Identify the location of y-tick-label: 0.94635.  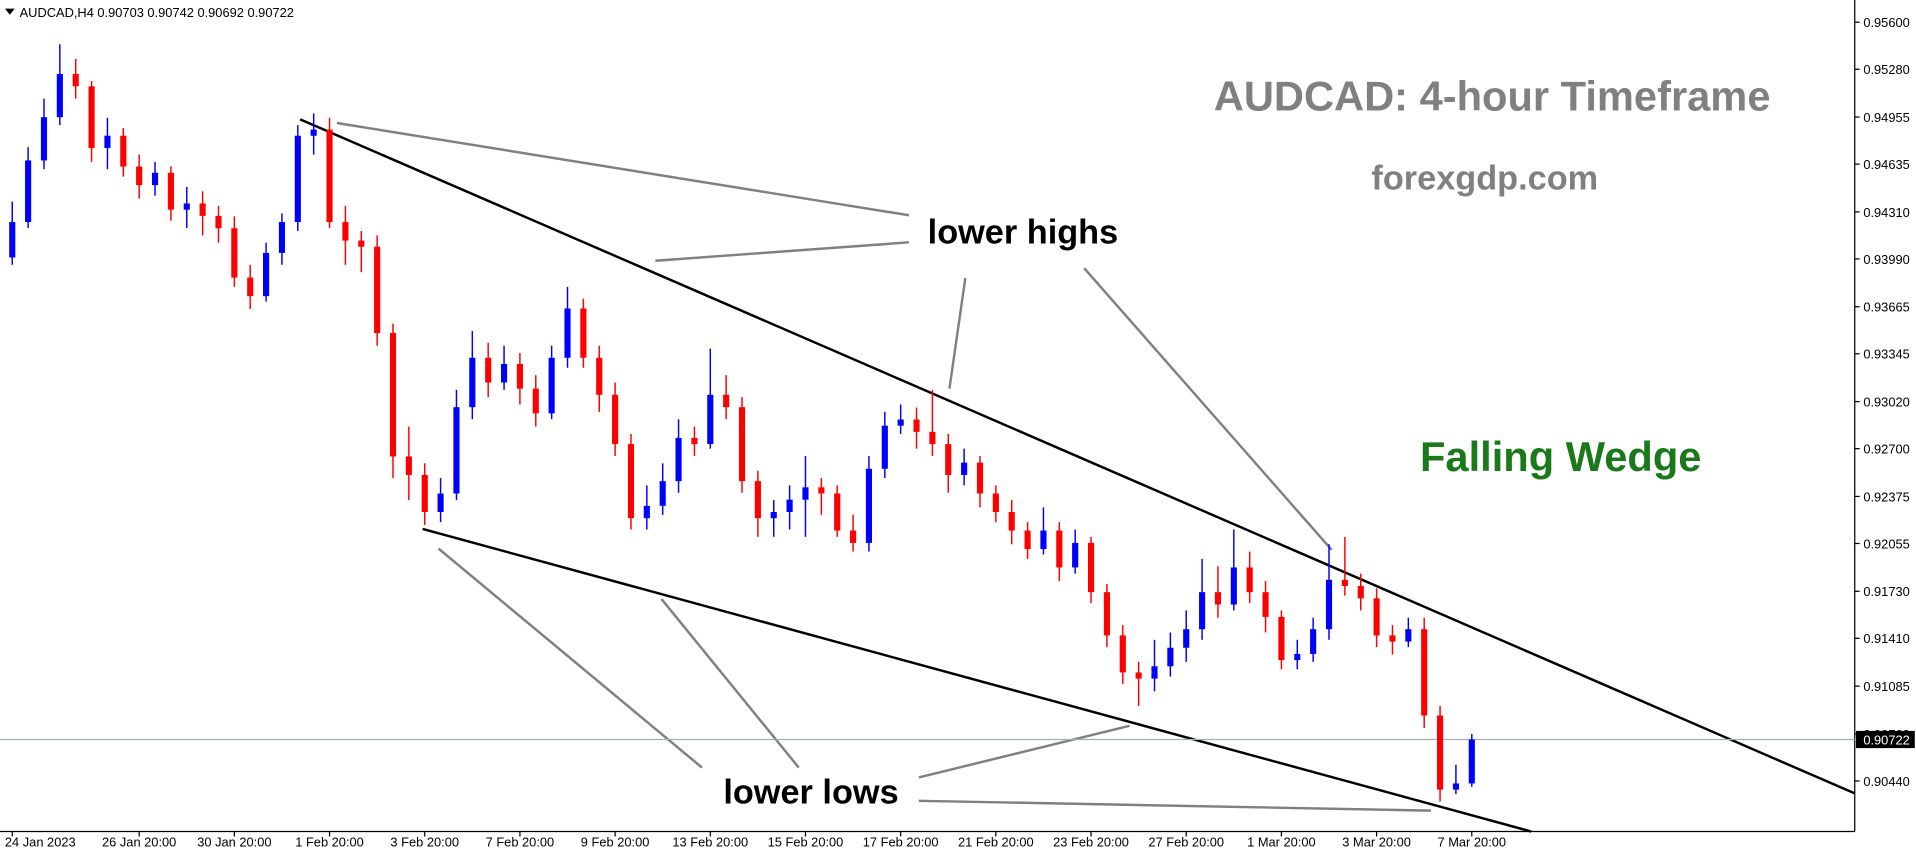
(1886, 164).